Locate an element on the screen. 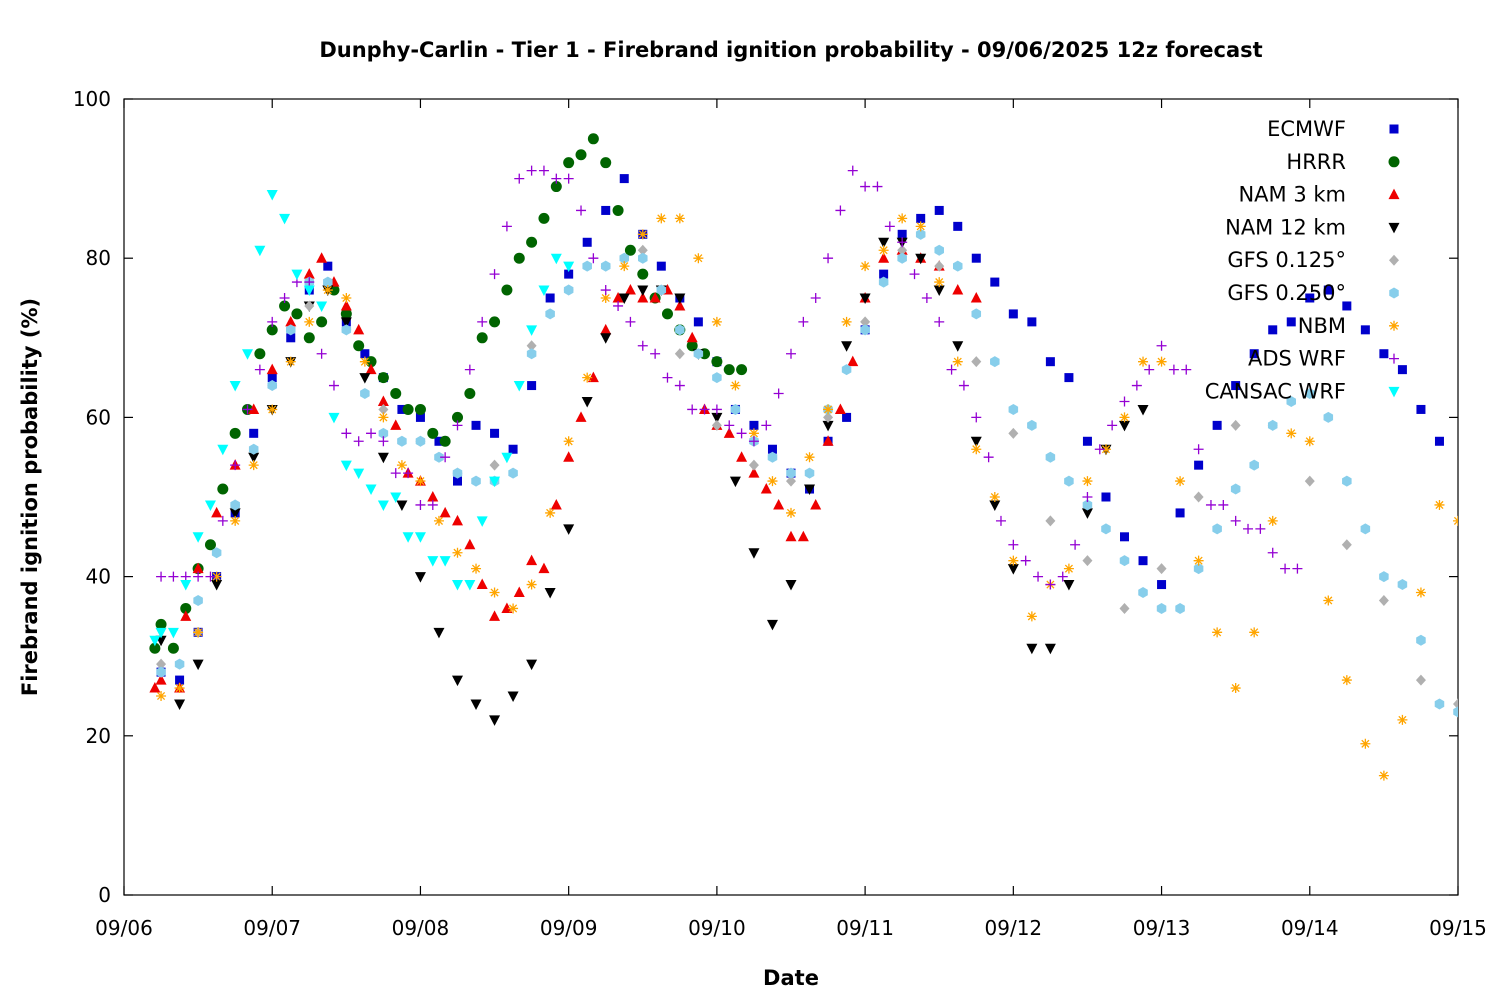 The width and height of the screenshot is (1500, 1000). y-tick-label: 80 is located at coordinates (98, 258).